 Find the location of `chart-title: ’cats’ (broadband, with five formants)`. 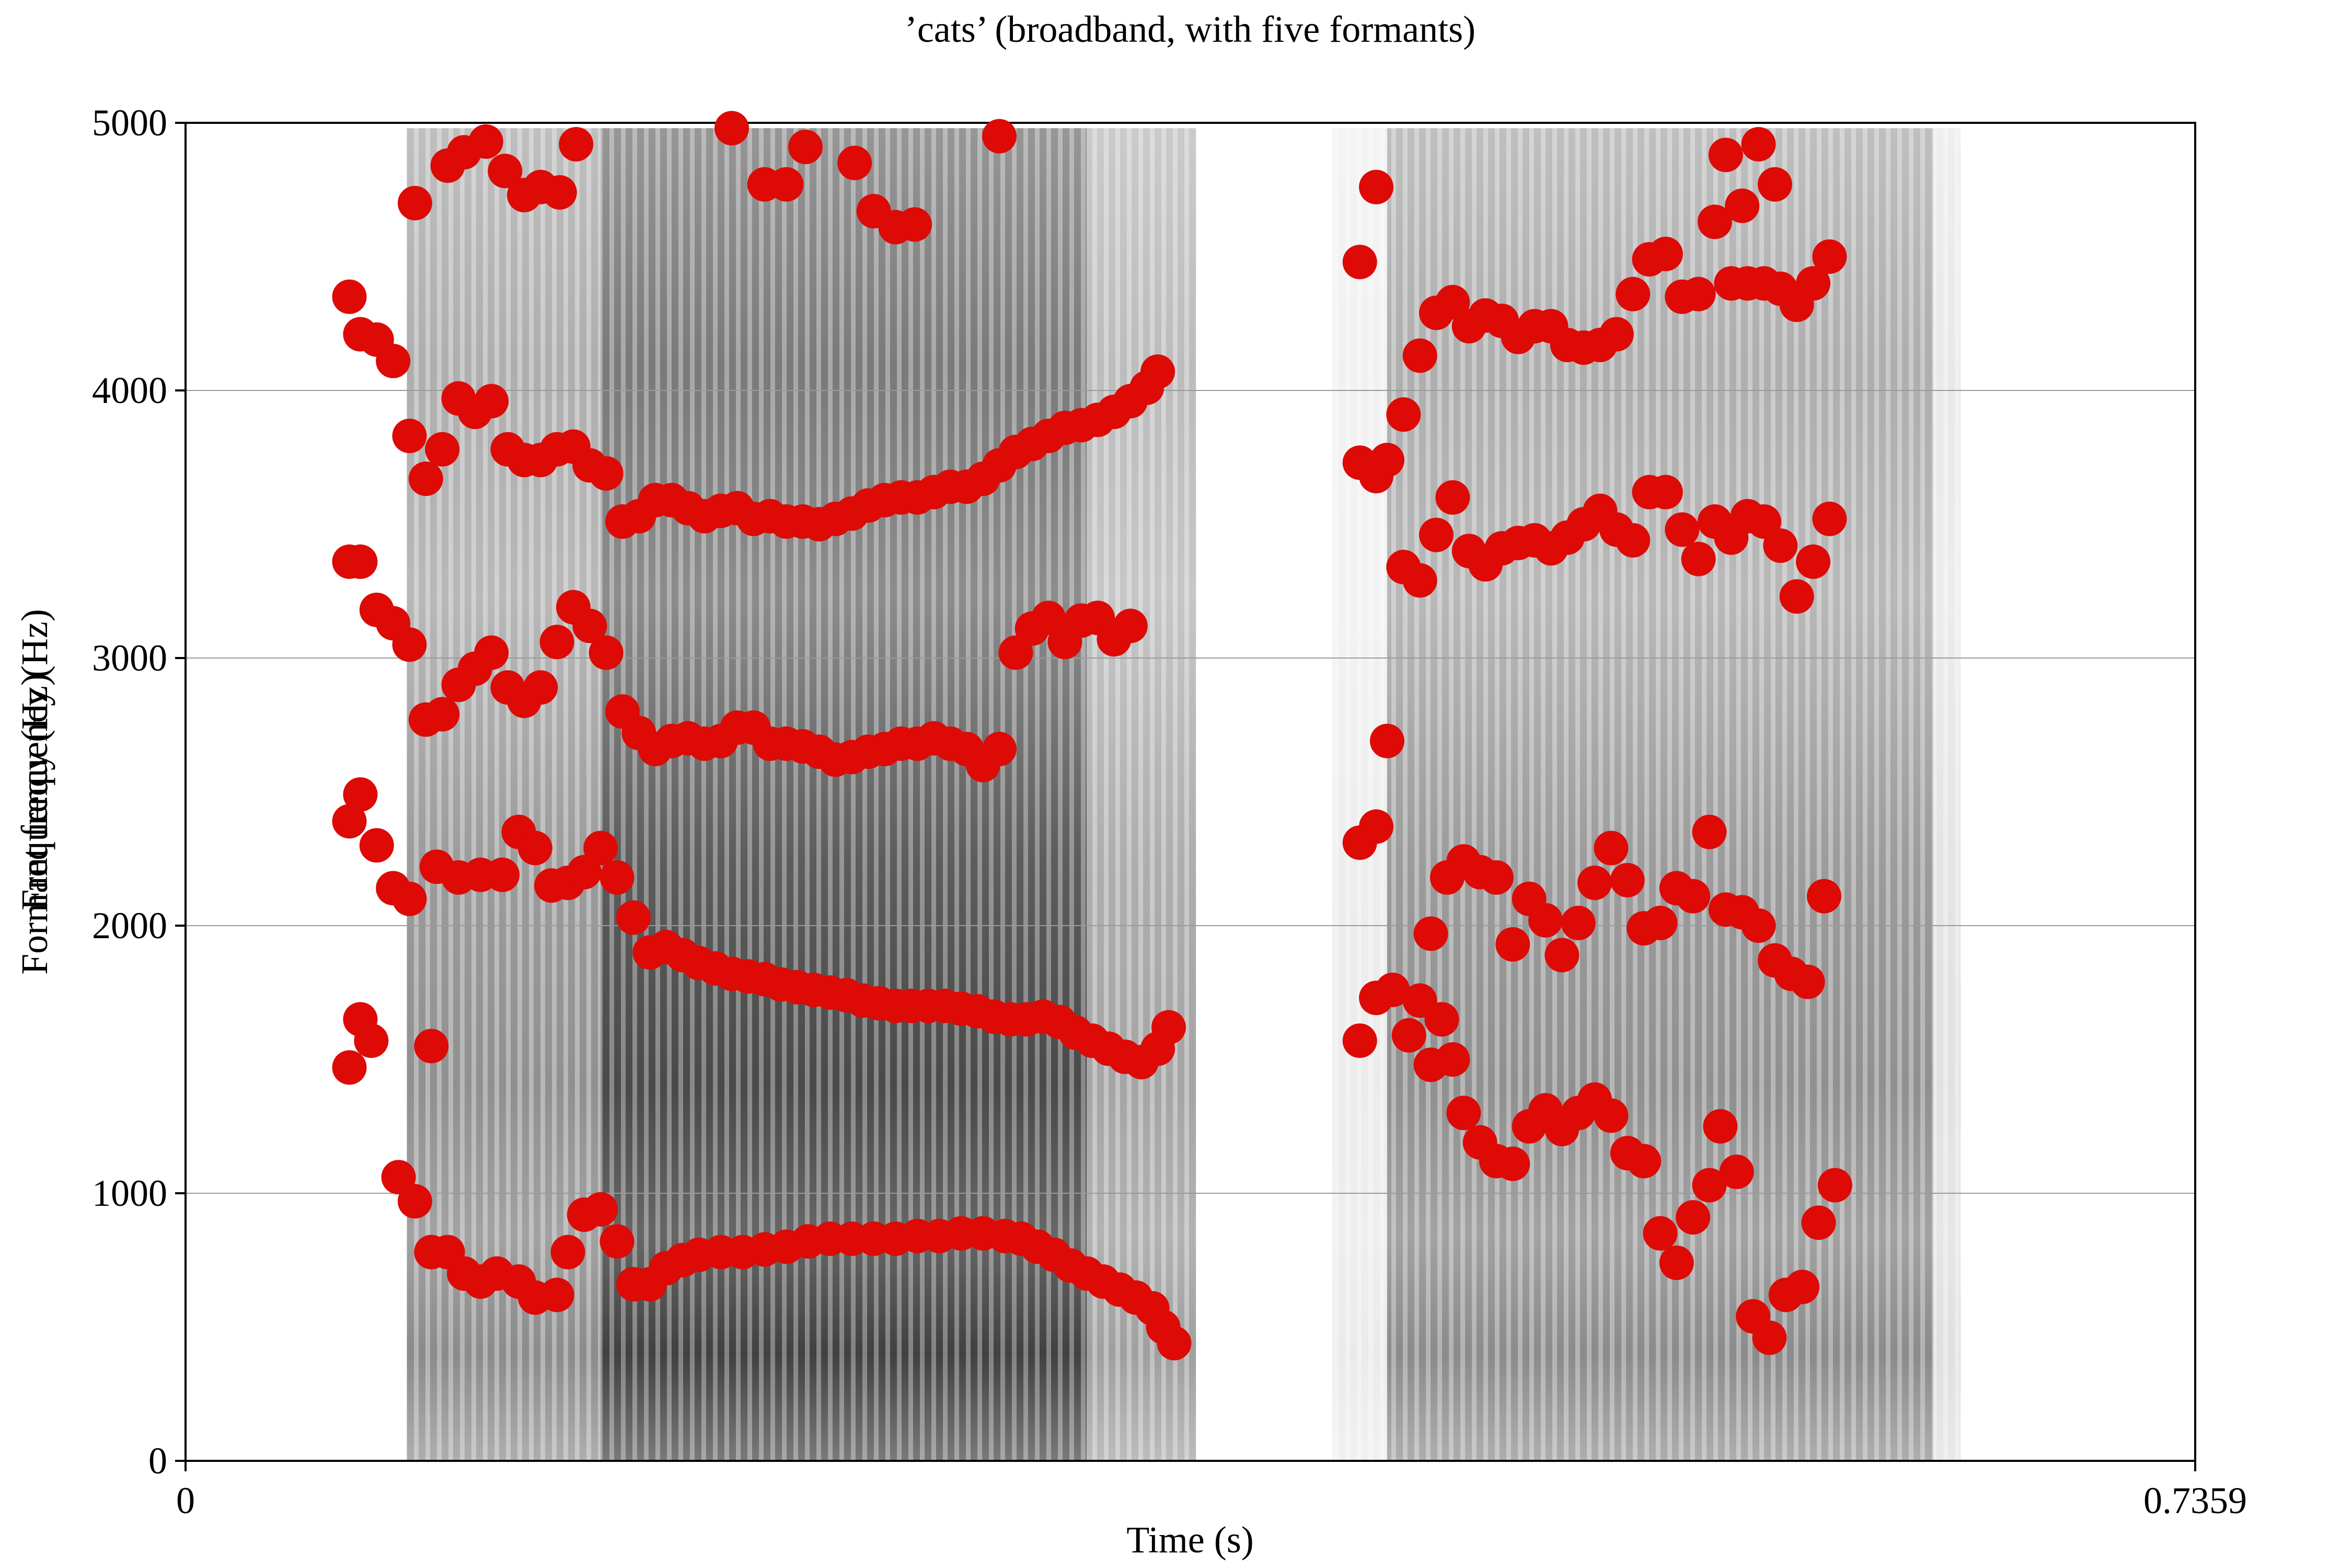

chart-title: ’cats’ (broadband, with five formants) is located at coordinates (1190, 29).